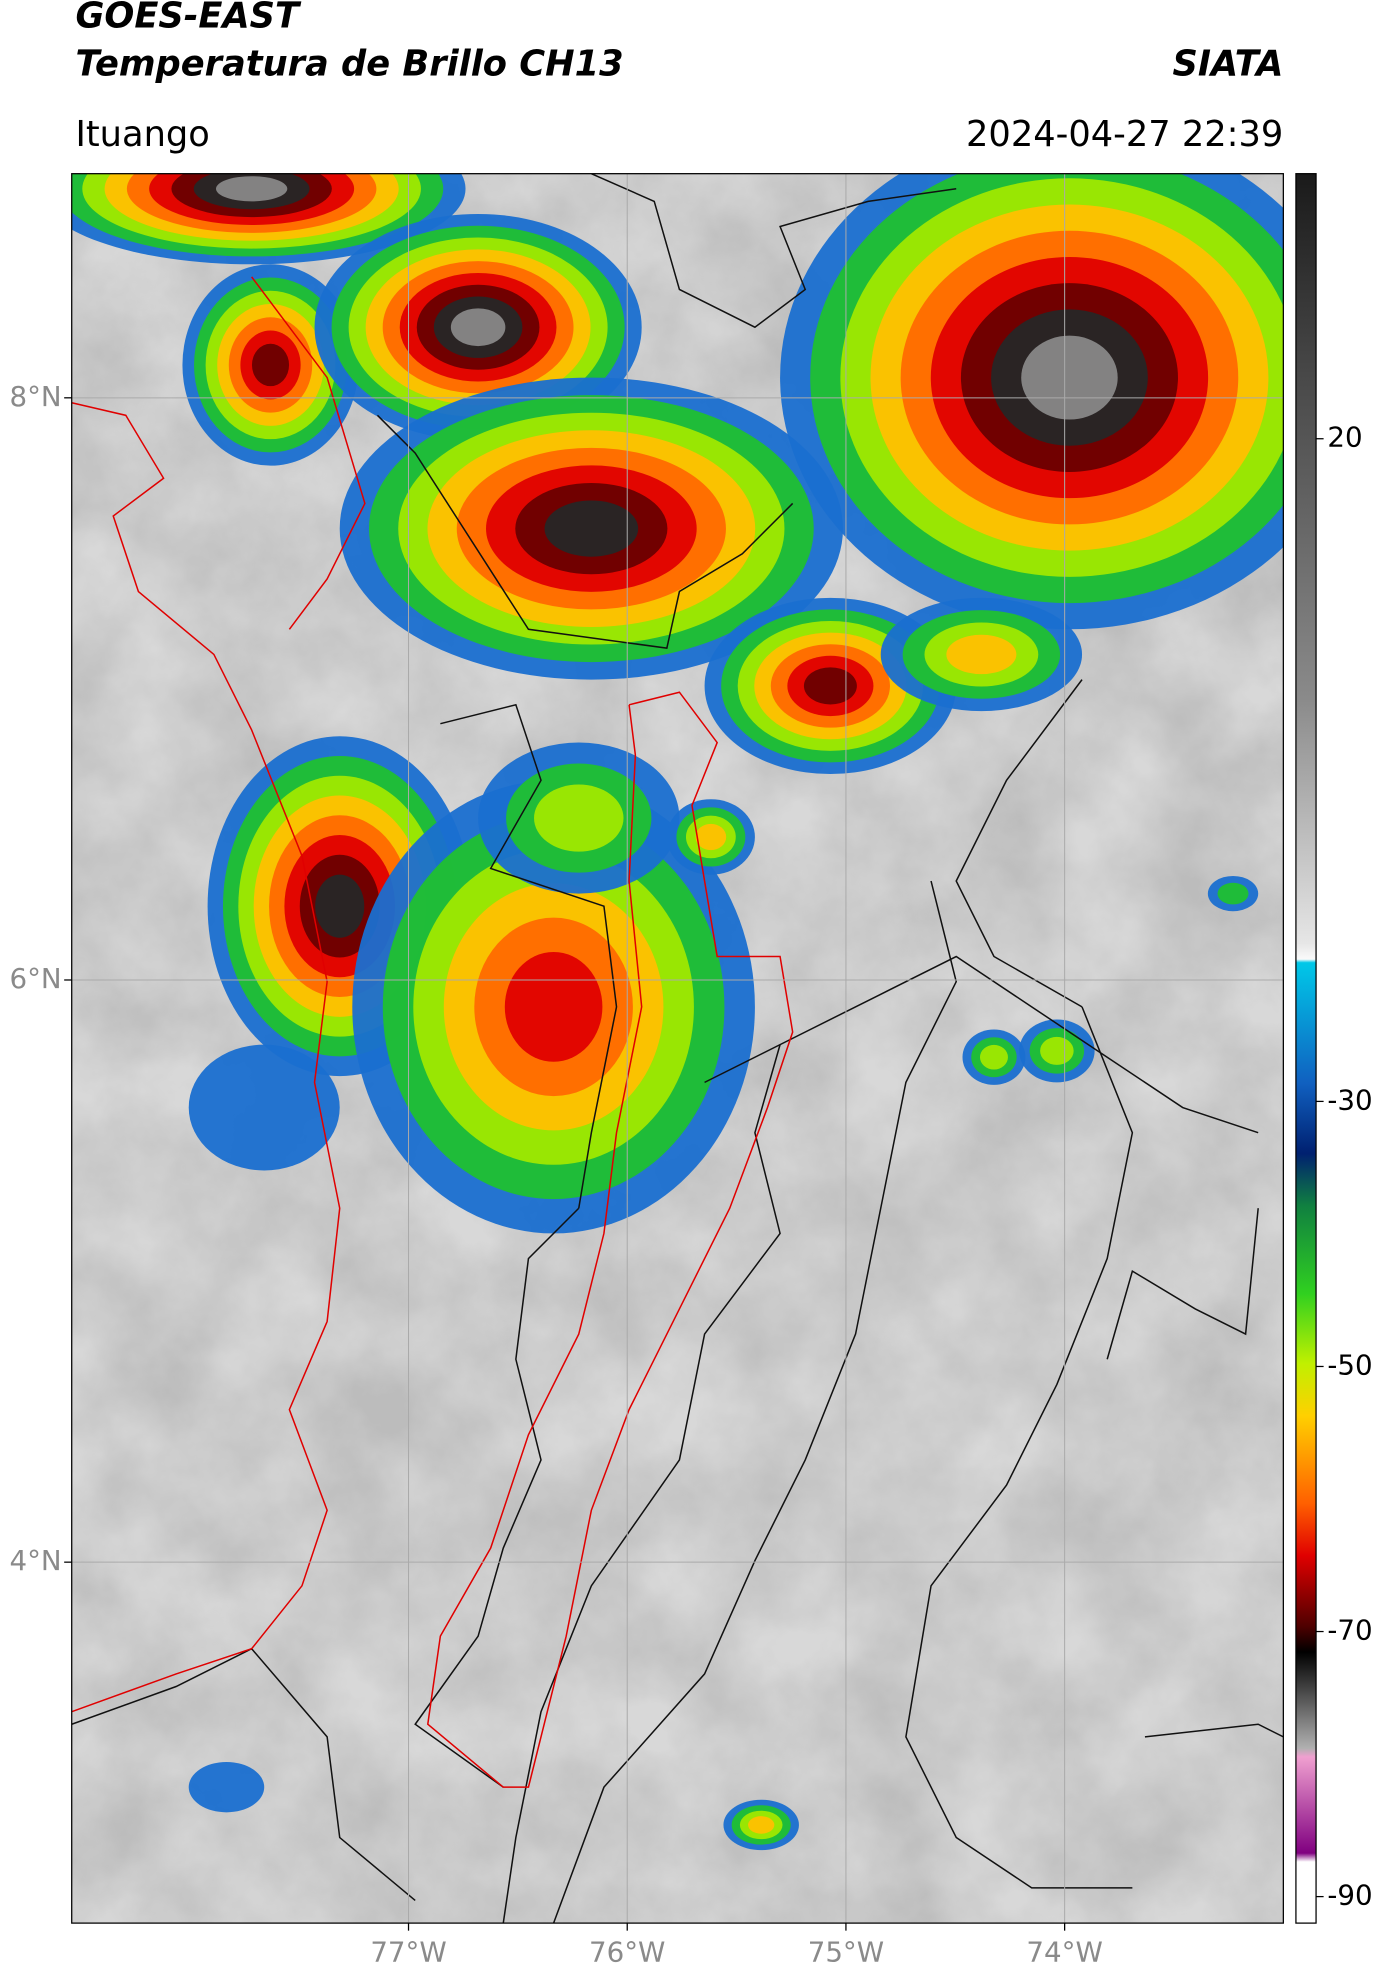 This screenshot has height=1981, width=1384. I want to click on title: GOES-EAST, so click(188, 18).